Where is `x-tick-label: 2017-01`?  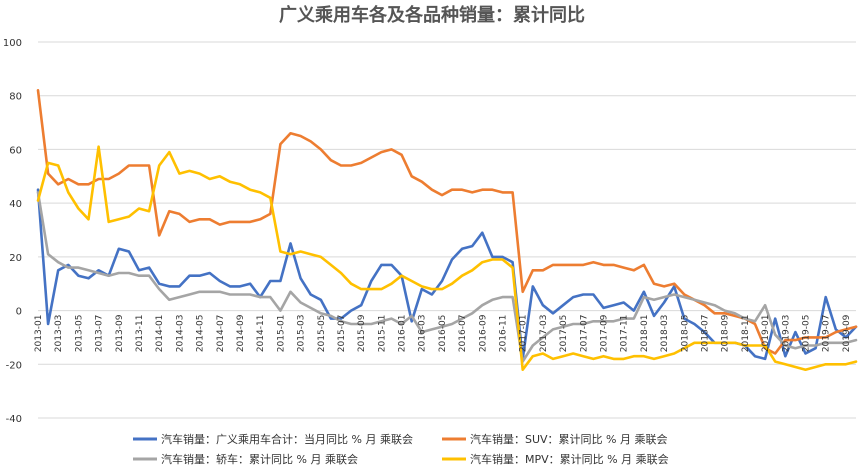 x-tick-label: 2017-01 is located at coordinates (524, 334).